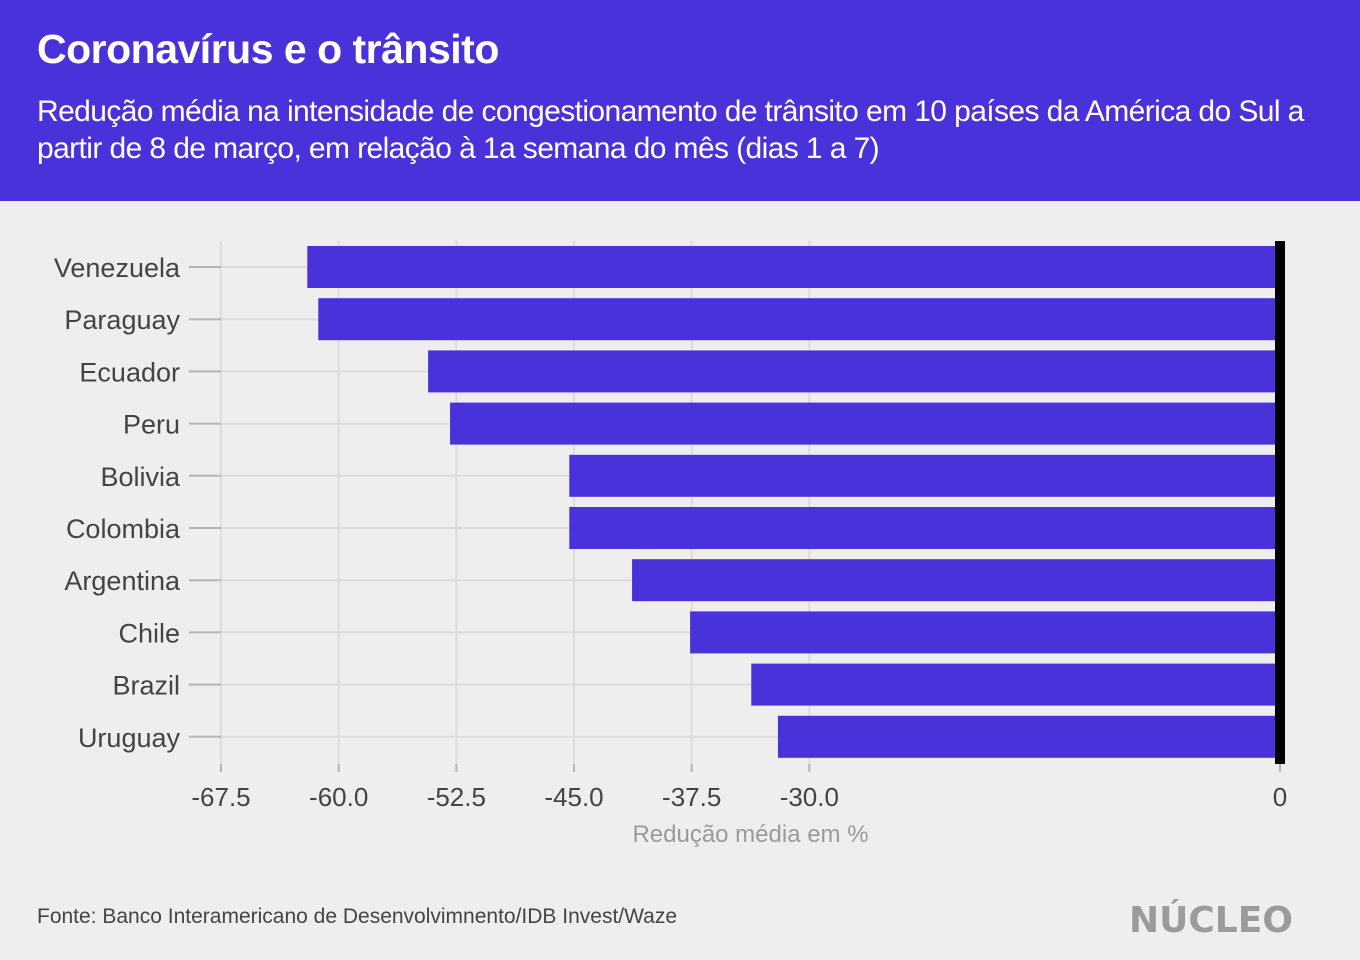 This screenshot has height=960, width=1360. What do you see at coordinates (338, 797) in the screenshot?
I see `x-tick-label: -60.0` at bounding box center [338, 797].